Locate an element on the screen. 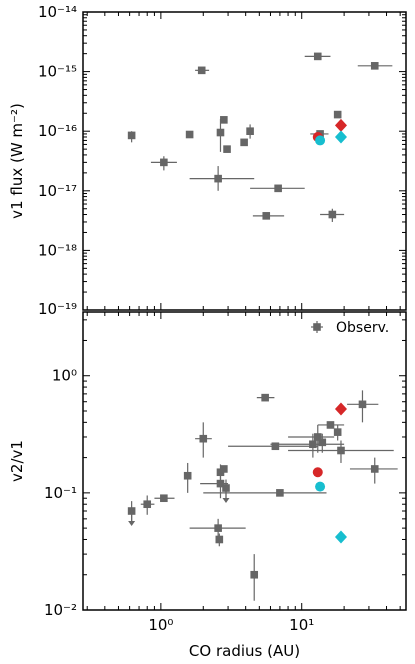  y-tick-label: 10⁻¹⁹ is located at coordinates (57, 309).